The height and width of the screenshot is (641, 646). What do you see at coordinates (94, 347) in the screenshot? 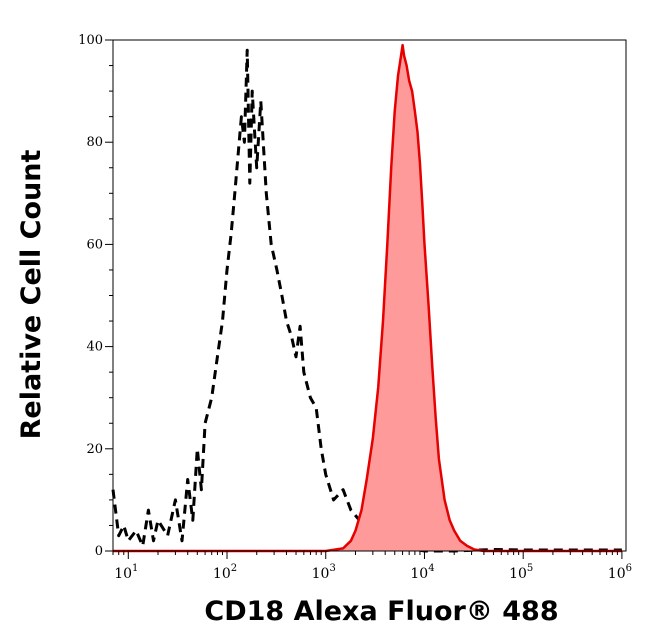
I see `y-tick-label: 40` at bounding box center [94, 347].